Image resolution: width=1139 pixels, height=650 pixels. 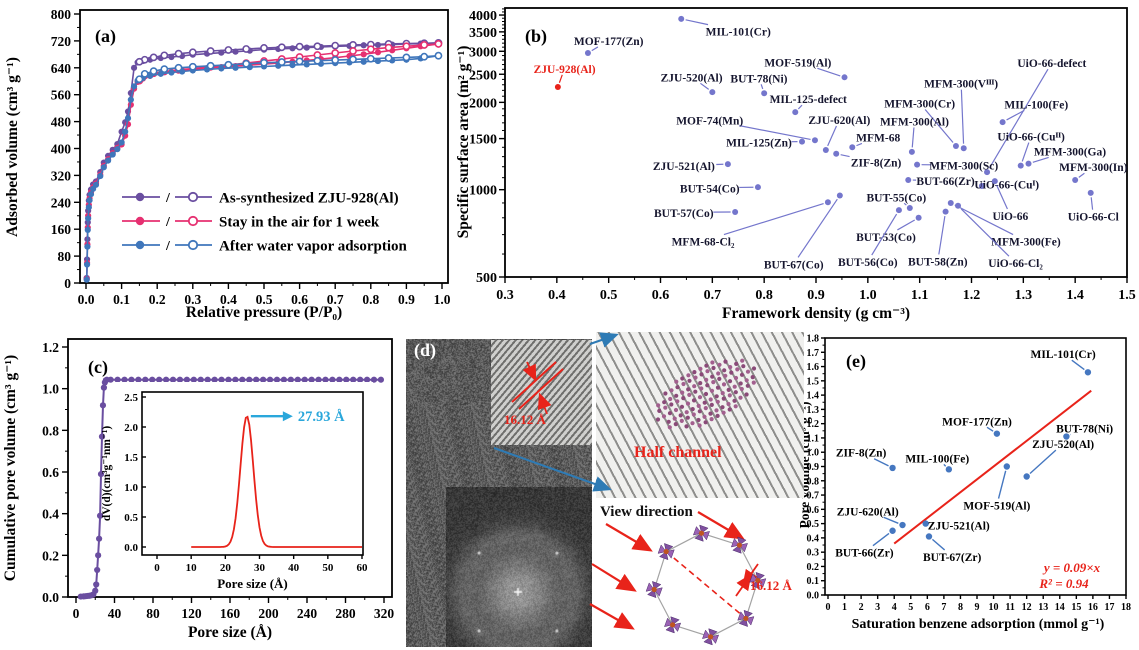 What do you see at coordinates (609, 295) in the screenshot?
I see `x-tick-label: 0.5` at bounding box center [609, 295].